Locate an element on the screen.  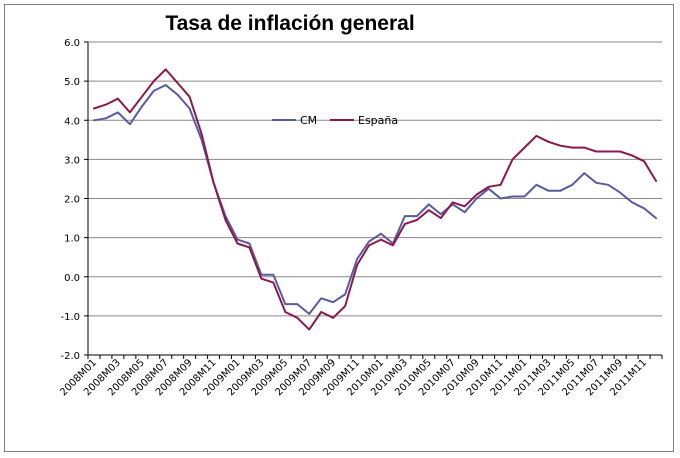
y-tick-label: 6.0 is located at coordinates (72, 43).